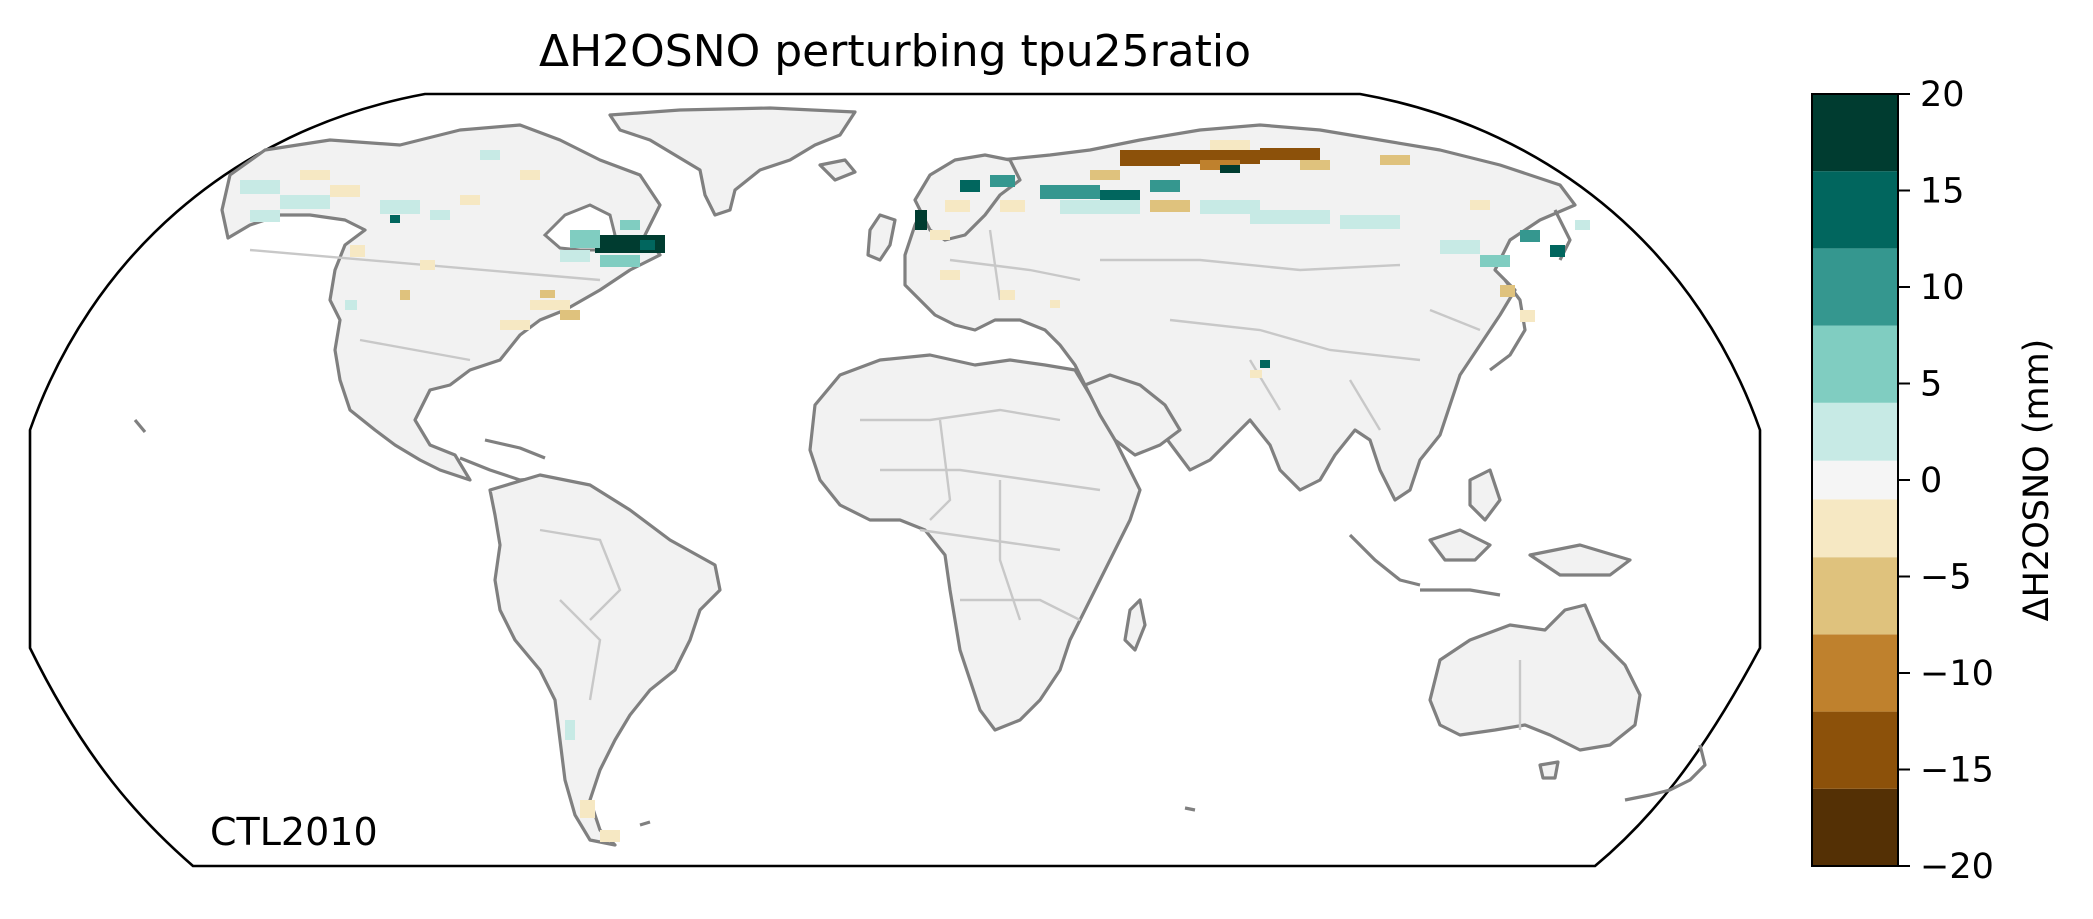 Image resolution: width=2093 pixels, height=919 pixels. What do you see at coordinates (881, 237) in the screenshot?
I see `uk-land` at bounding box center [881, 237].